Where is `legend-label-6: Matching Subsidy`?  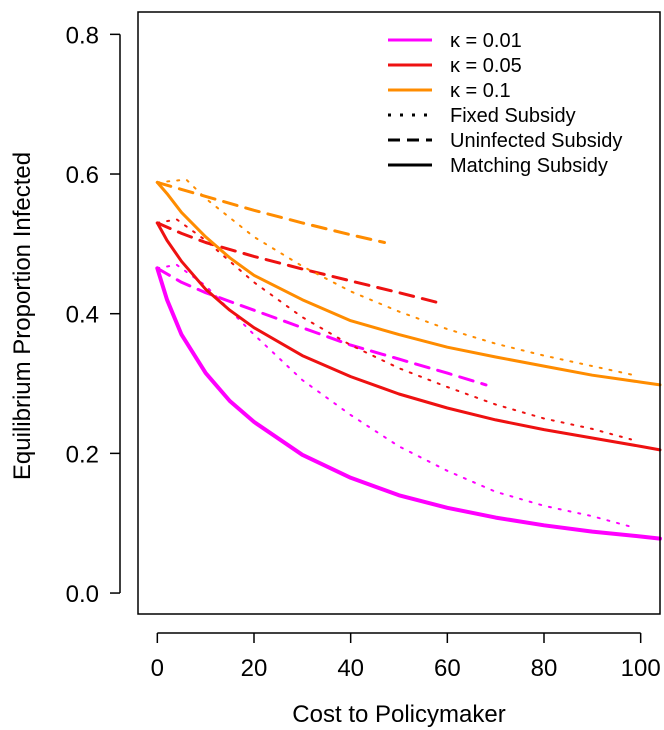
legend-label-6: Matching Subsidy is located at coordinates (529, 166).